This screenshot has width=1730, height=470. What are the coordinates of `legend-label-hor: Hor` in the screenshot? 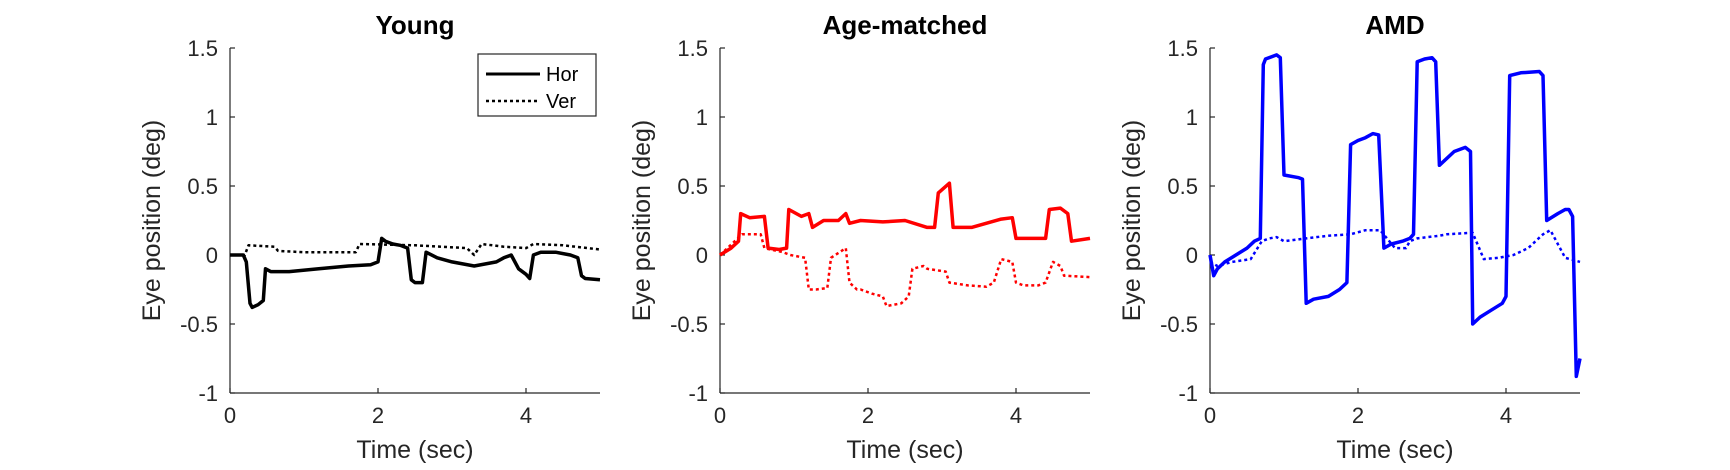 It's located at (562, 75).